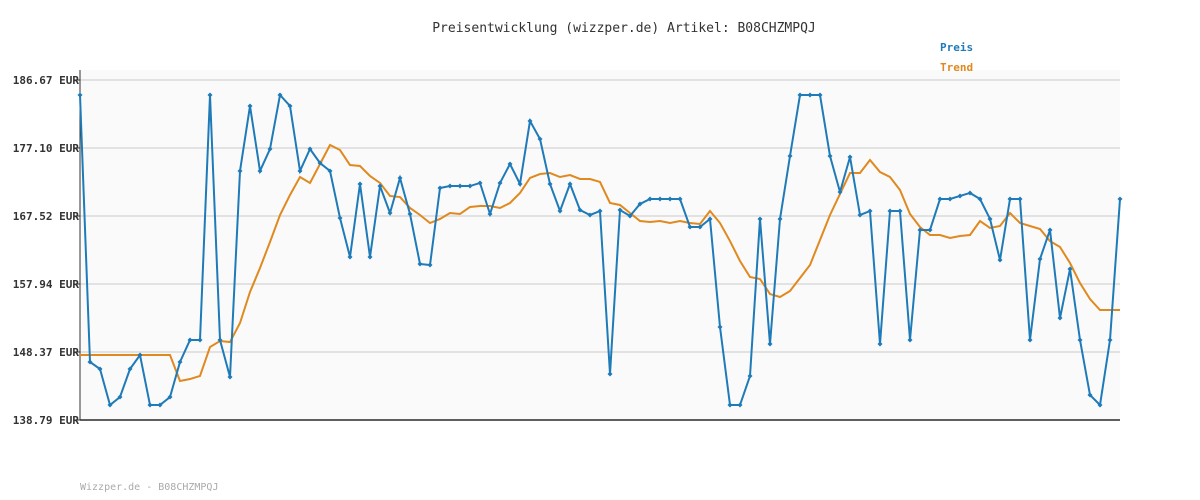 This screenshot has height=500, width=1200. Describe the element at coordinates (149, 487) in the screenshot. I see `footer: Wizzper.de - B08CHZMPQJ` at that location.